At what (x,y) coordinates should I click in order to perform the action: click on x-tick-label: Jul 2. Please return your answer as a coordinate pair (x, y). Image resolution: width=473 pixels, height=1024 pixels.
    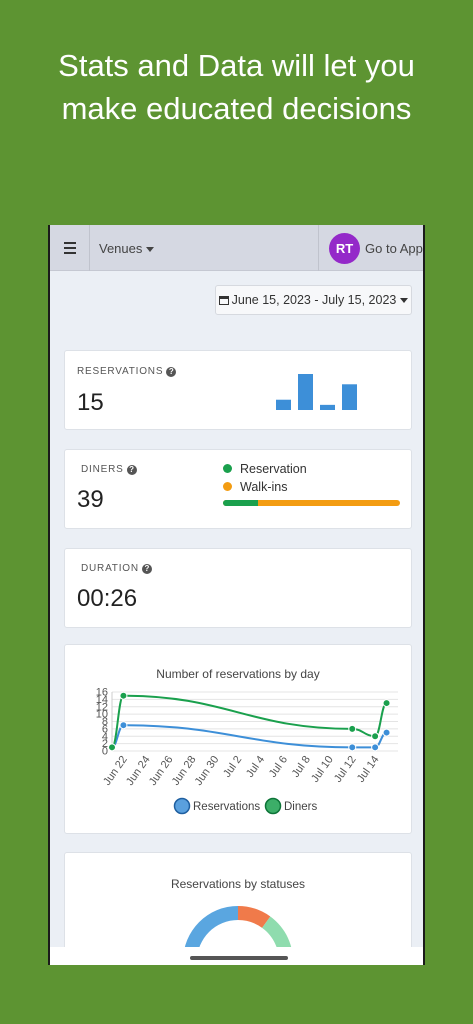
    Looking at the image, I should click on (232, 767).